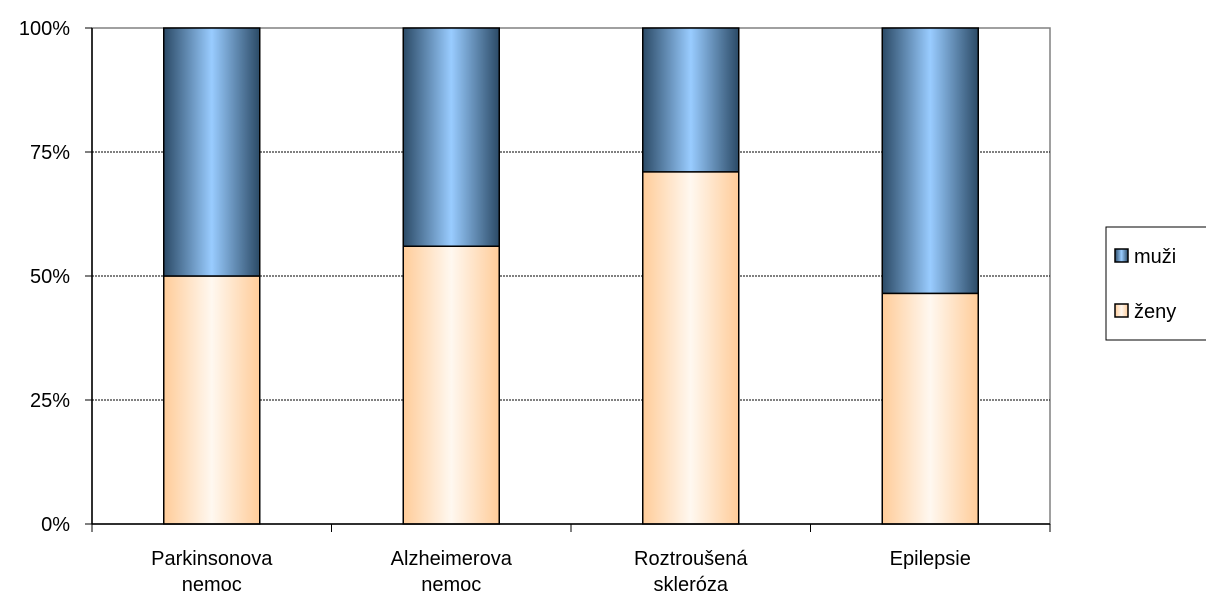 The image size is (1206, 601). What do you see at coordinates (1155, 257) in the screenshot?
I see `legend-label: muži` at bounding box center [1155, 257].